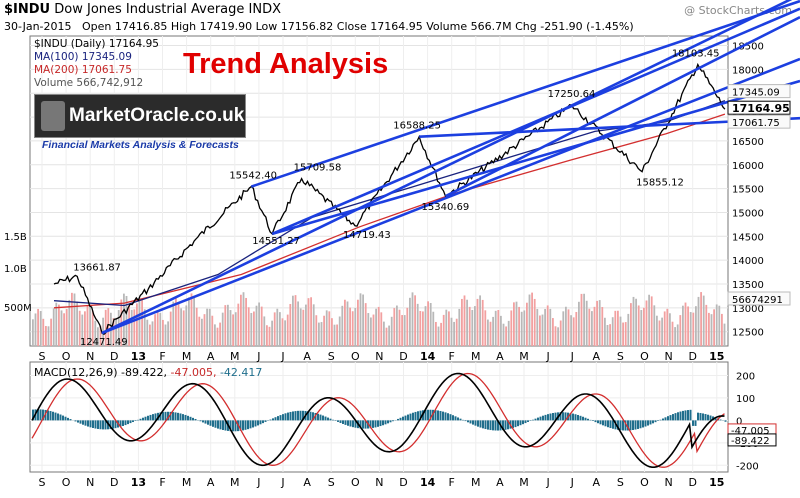 The width and height of the screenshot is (800, 498). What do you see at coordinates (748, 190) in the screenshot?
I see `y-tick-label: 15500` at bounding box center [748, 190].